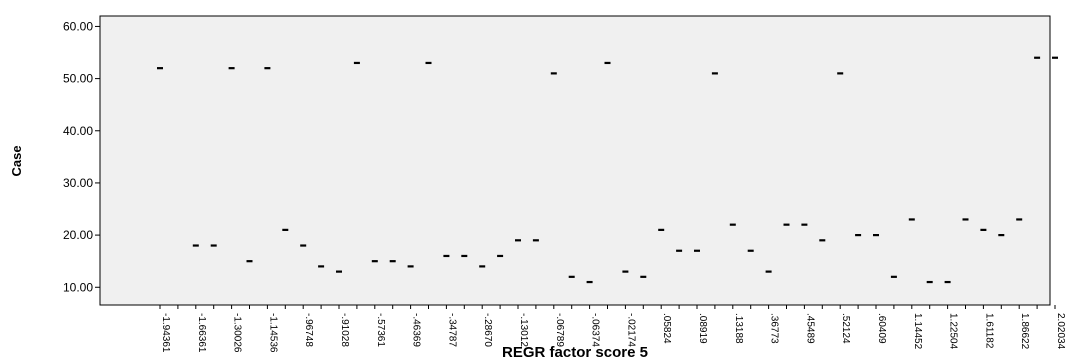 The image size is (1065, 361). What do you see at coordinates (1060, 331) in the screenshot?
I see `x-tick-label: 2.02034` at bounding box center [1060, 331].